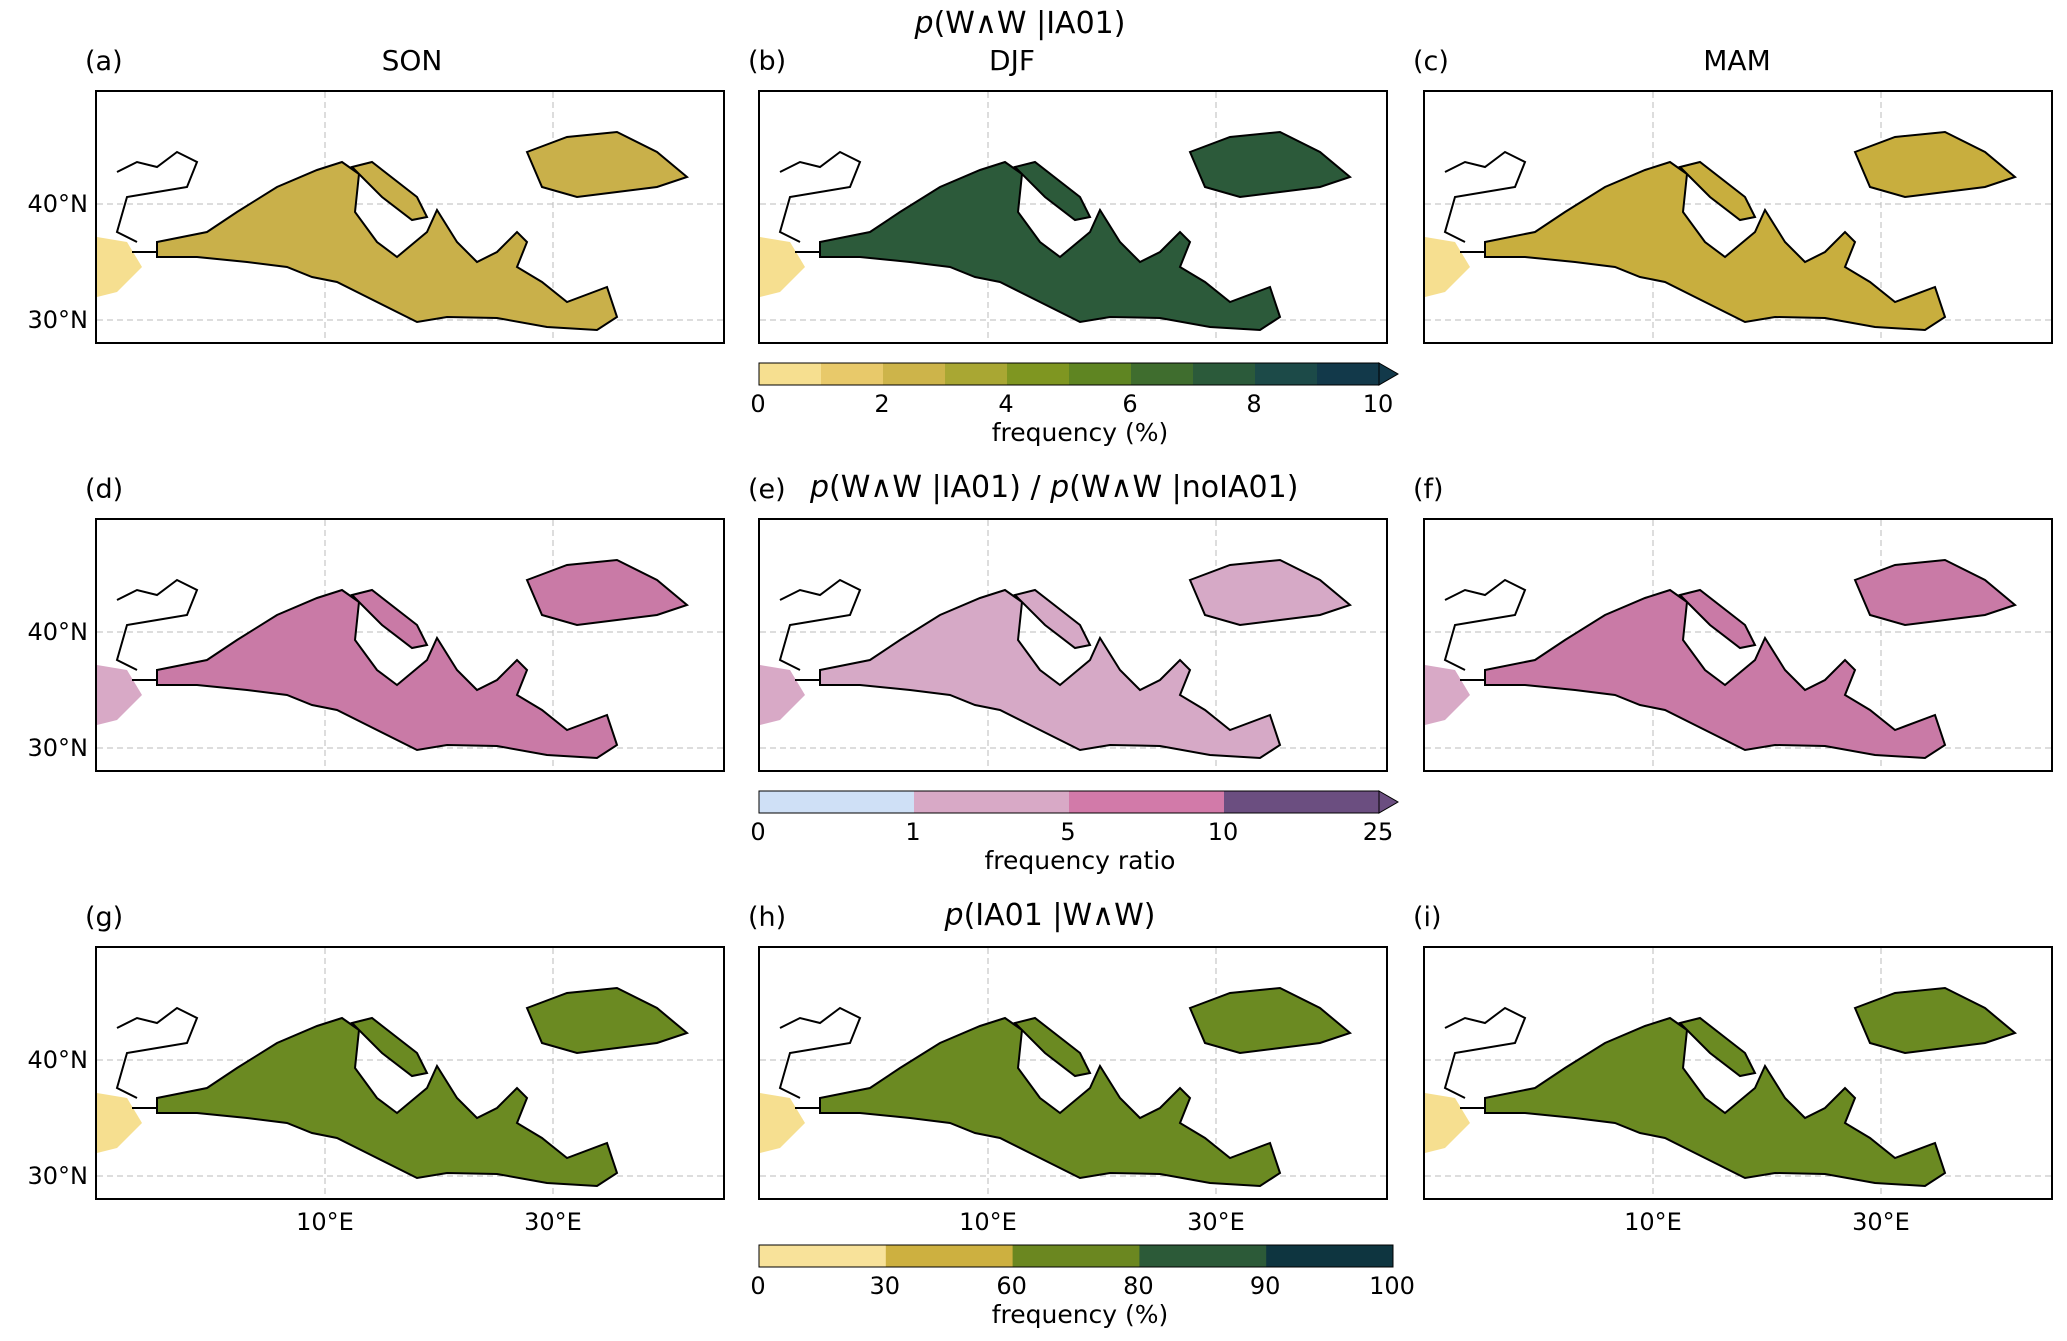  I want to click on colorbar-tick-label: 6, so click(1130, 404).